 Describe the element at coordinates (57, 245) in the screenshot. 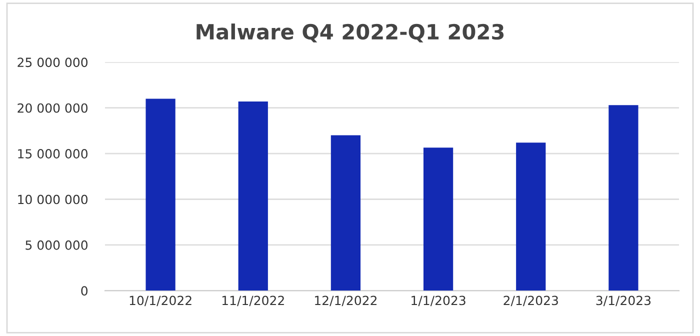

I see `y-tick-label: 5 000 000` at that location.